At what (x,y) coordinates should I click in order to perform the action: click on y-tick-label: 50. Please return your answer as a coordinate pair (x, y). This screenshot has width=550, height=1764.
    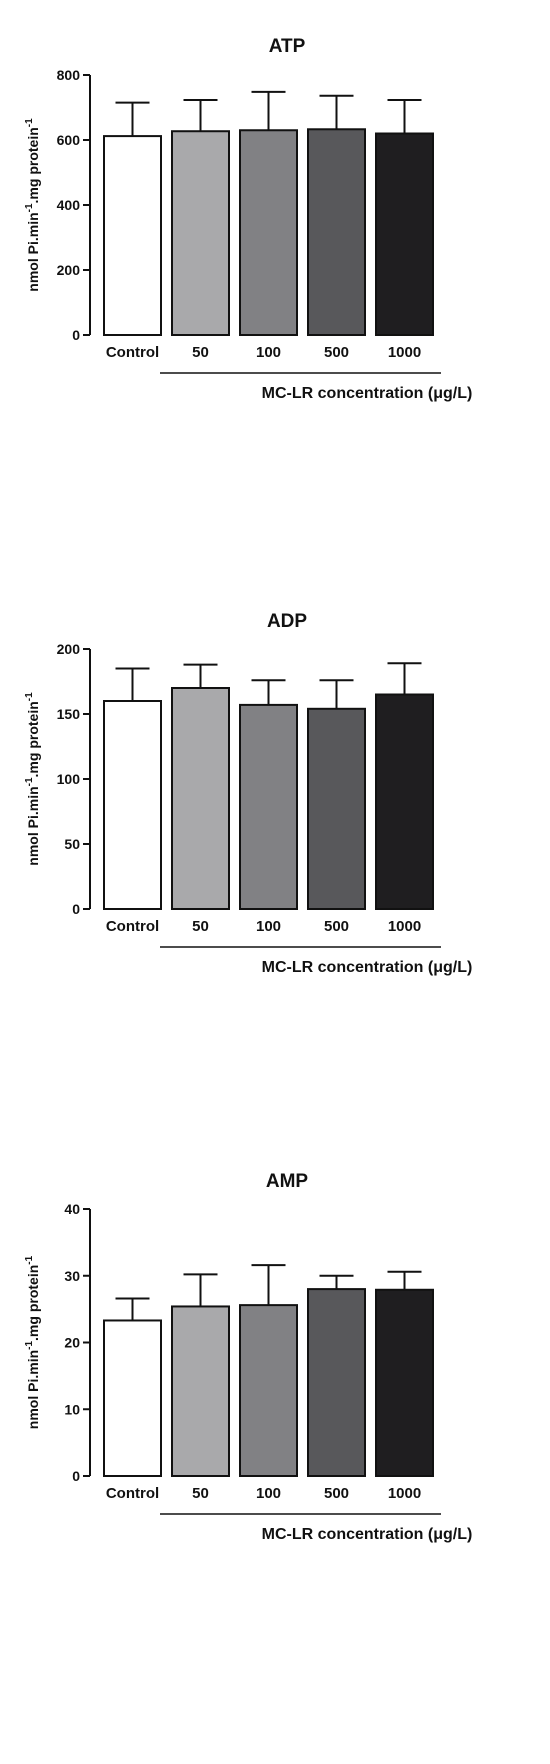
    Looking at the image, I should click on (72, 844).